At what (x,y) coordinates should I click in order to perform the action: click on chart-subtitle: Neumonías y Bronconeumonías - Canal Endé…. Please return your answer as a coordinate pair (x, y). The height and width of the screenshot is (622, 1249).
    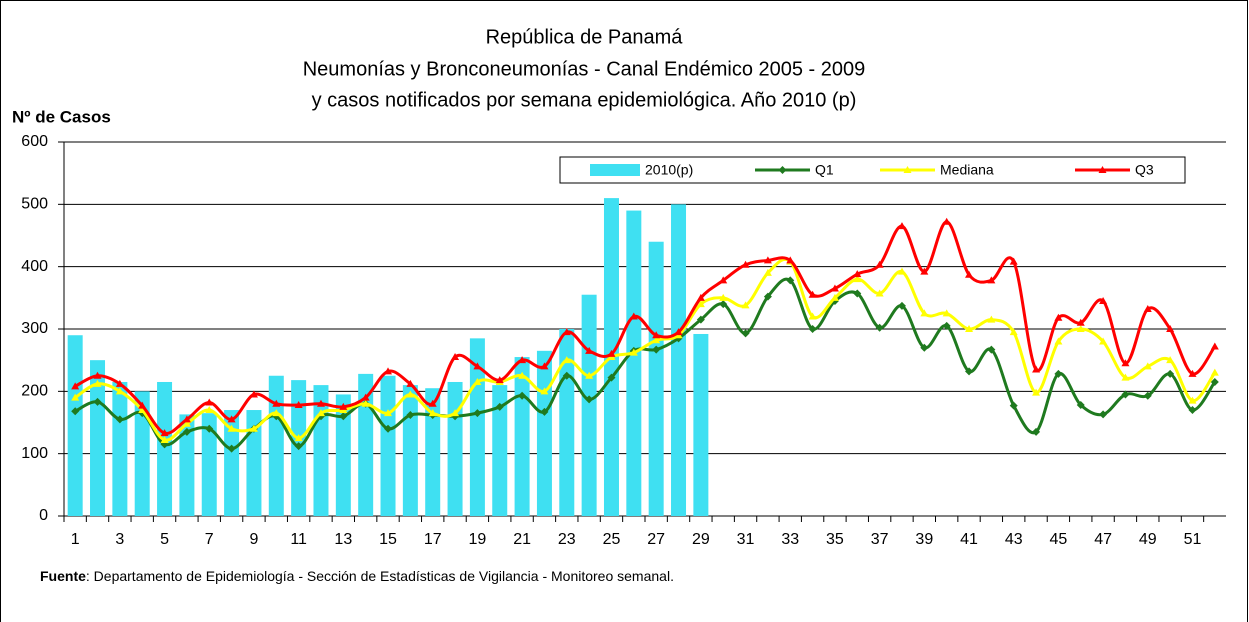
    Looking at the image, I should click on (584, 69).